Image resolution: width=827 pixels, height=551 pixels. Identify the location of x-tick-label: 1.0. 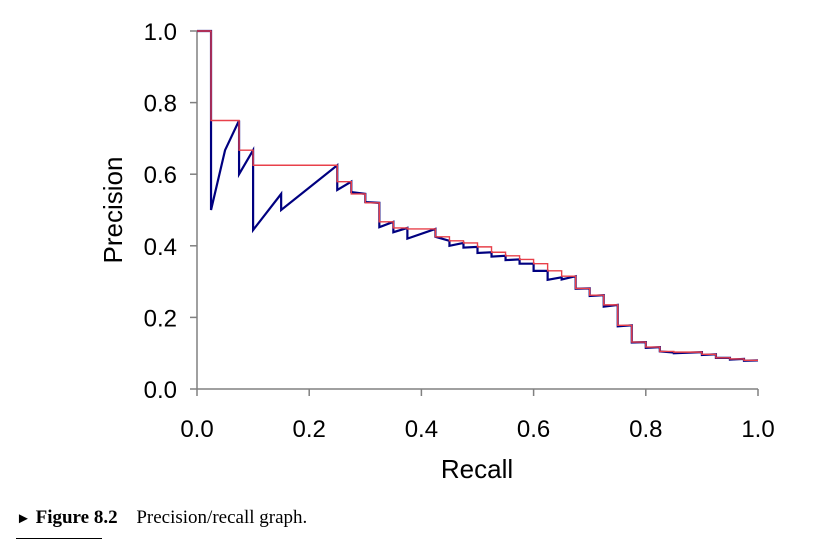
(757, 429).